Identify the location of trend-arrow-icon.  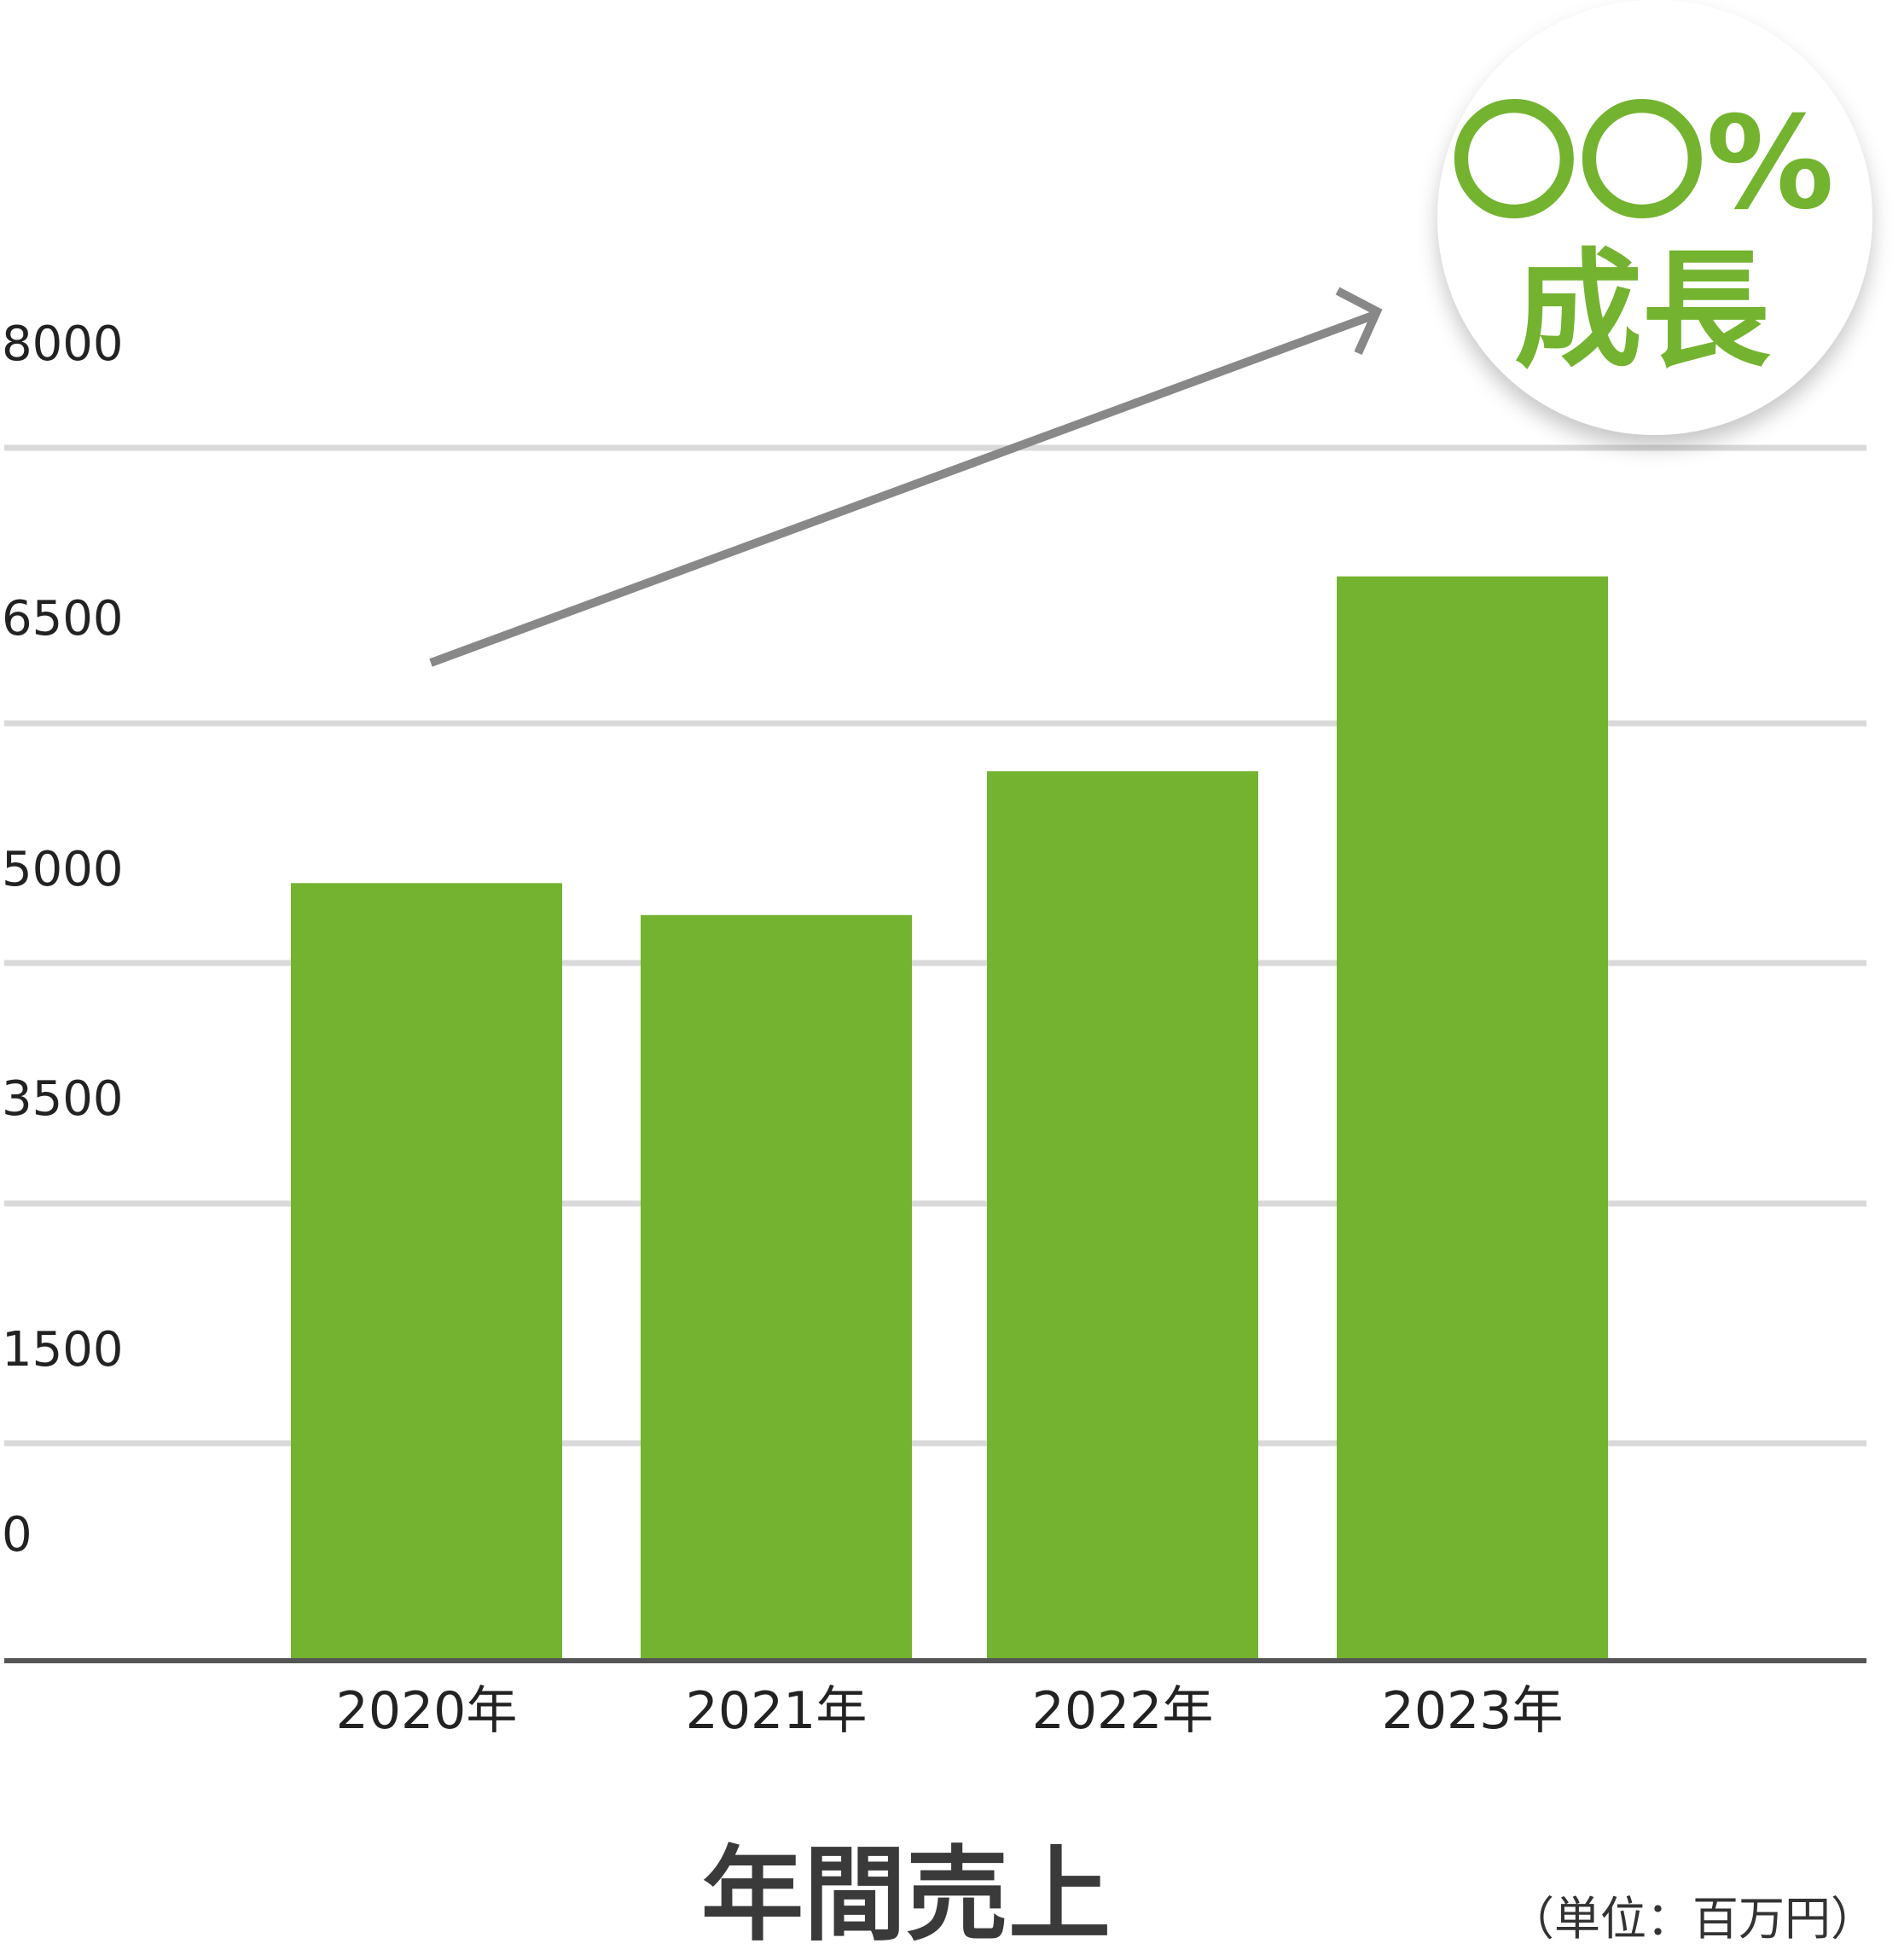
(906, 477).